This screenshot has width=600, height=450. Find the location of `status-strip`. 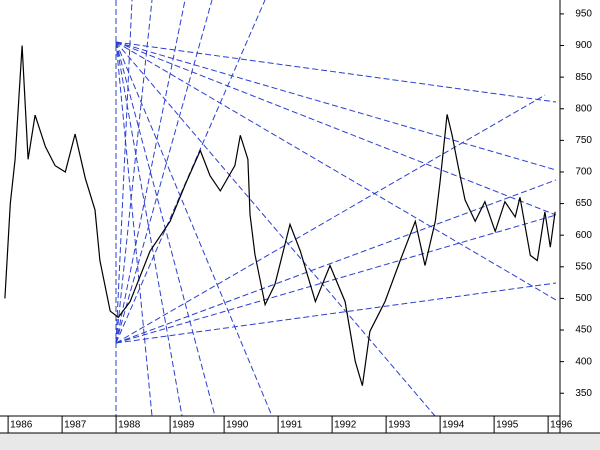

status-strip is located at coordinates (300, 441).